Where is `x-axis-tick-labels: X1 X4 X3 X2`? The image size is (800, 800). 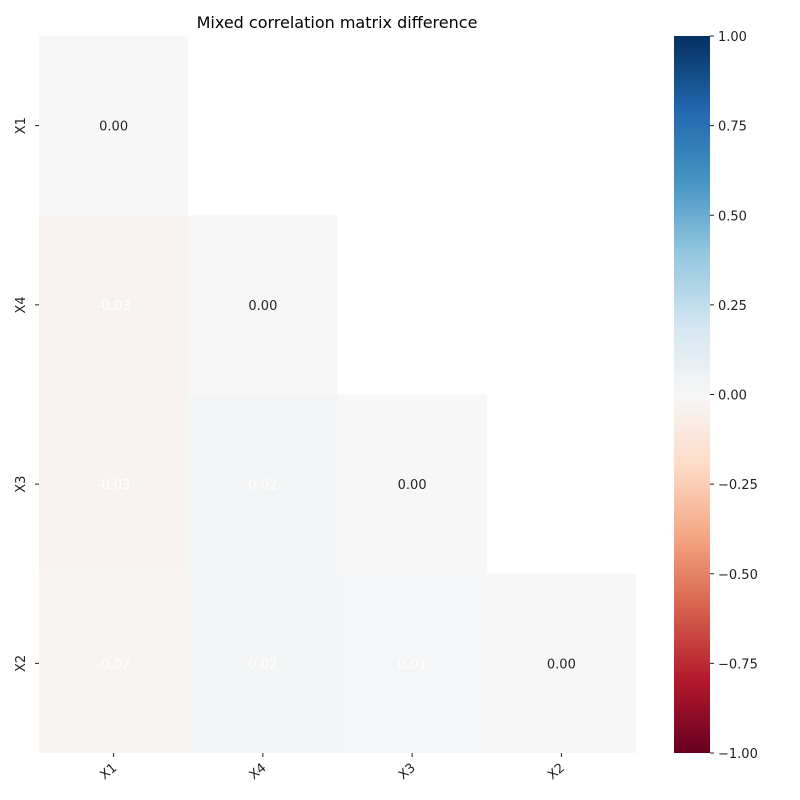
x-axis-tick-labels: X1 X4 X3 X2 is located at coordinates (332, 768).